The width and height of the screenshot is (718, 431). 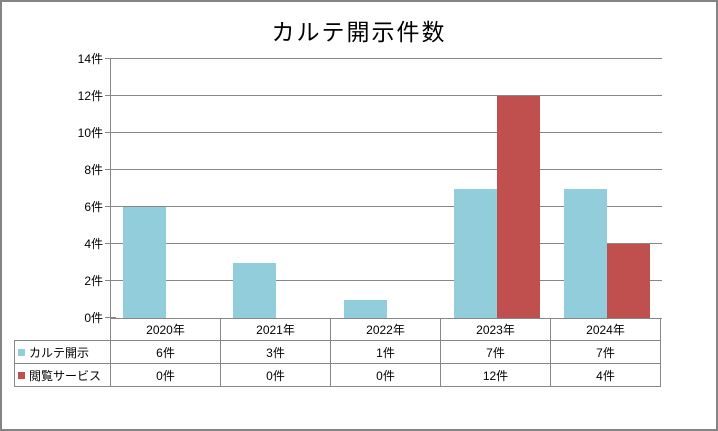 I want to click on table-header-row: 2020年 2021年 2022年 2023年 2024年, so click(x=338, y=329).